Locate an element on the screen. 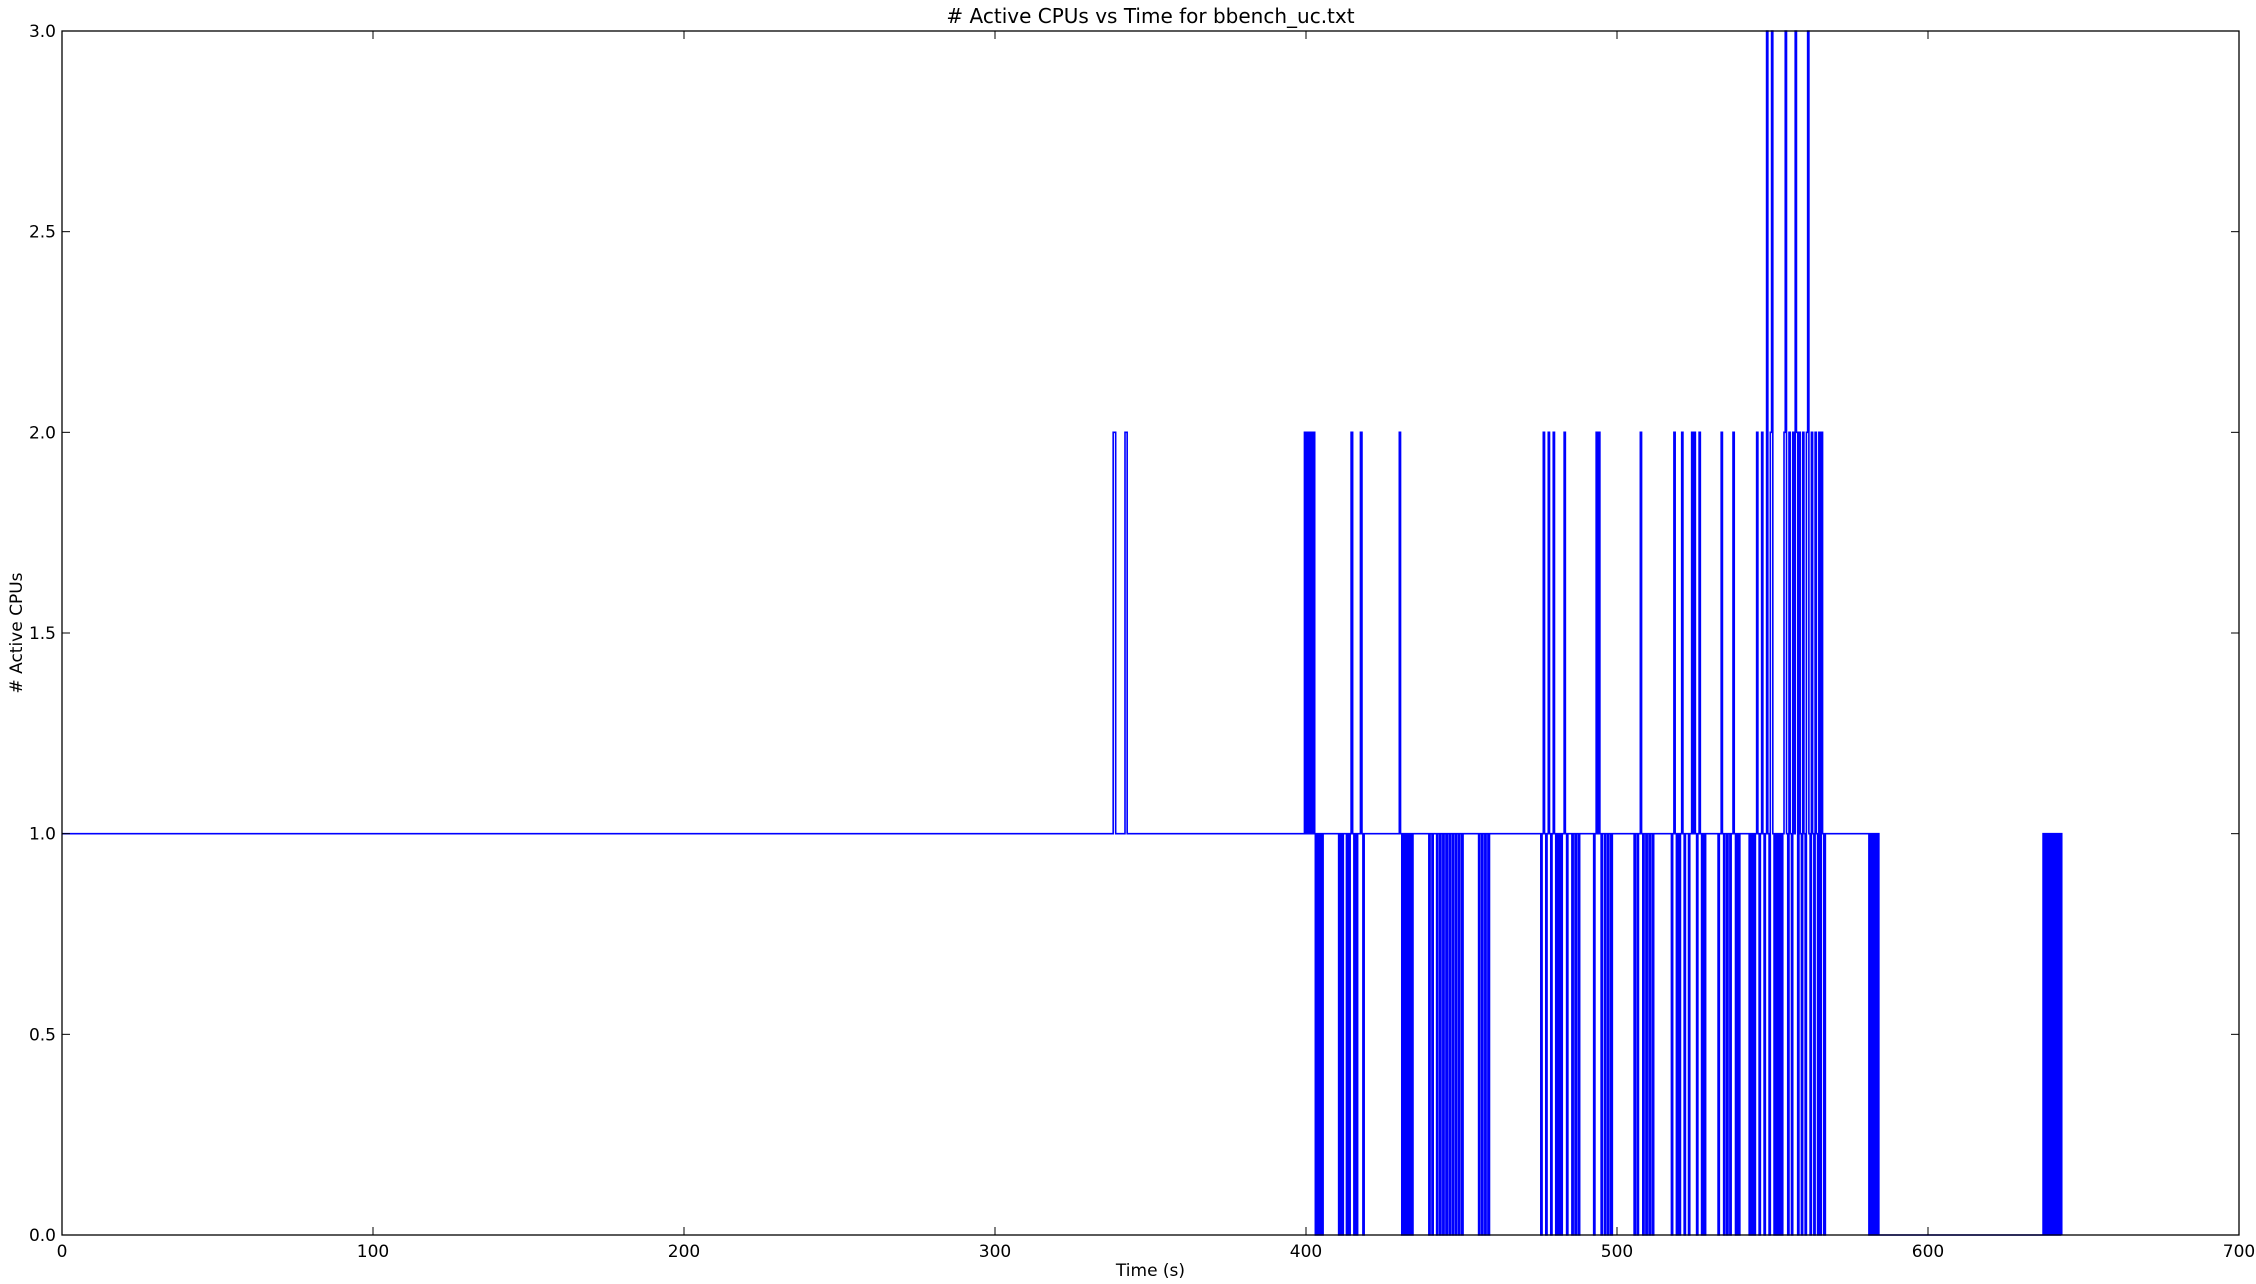  x-tick-label: 700 is located at coordinates (2239, 1252).